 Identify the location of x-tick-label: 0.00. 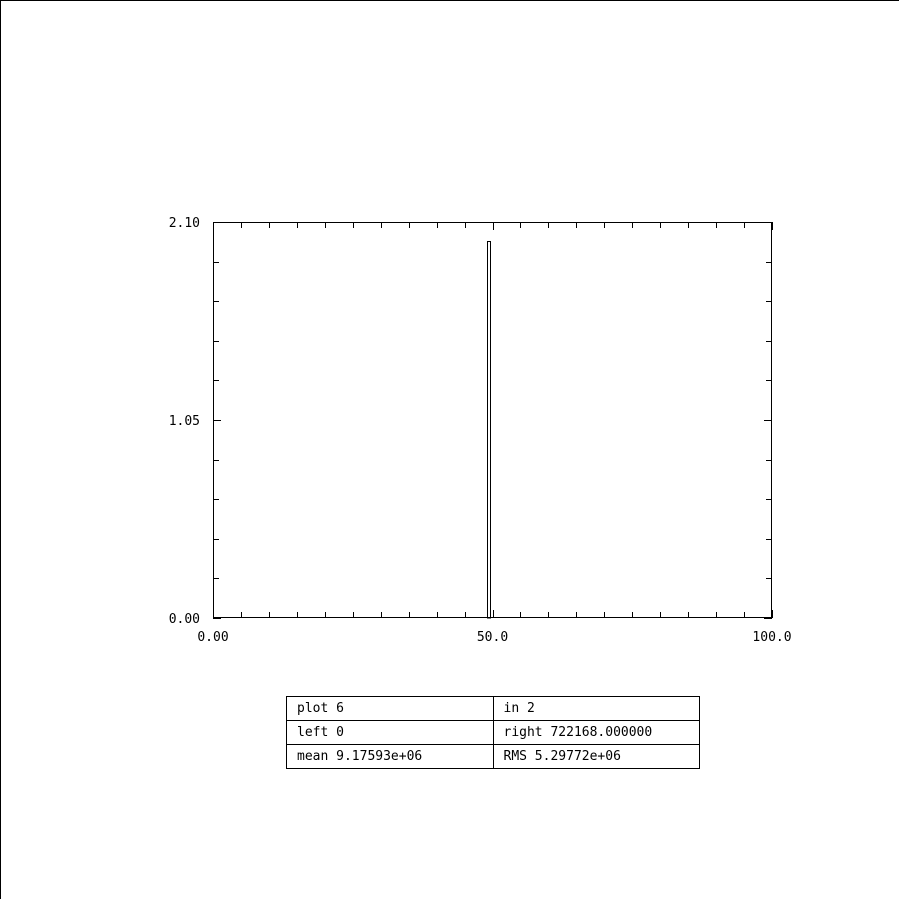
(212, 637).